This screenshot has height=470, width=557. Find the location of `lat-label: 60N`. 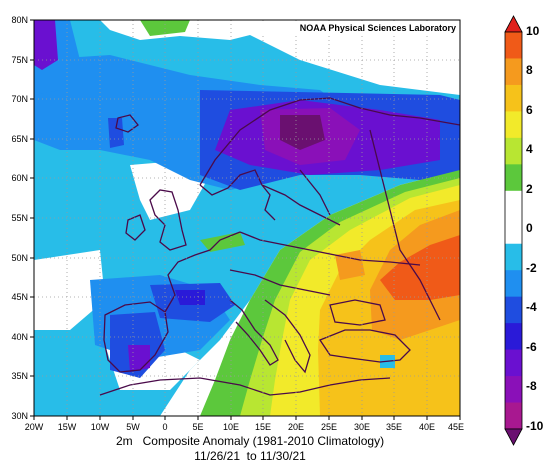

lat-label: 60N is located at coordinates (19, 178).